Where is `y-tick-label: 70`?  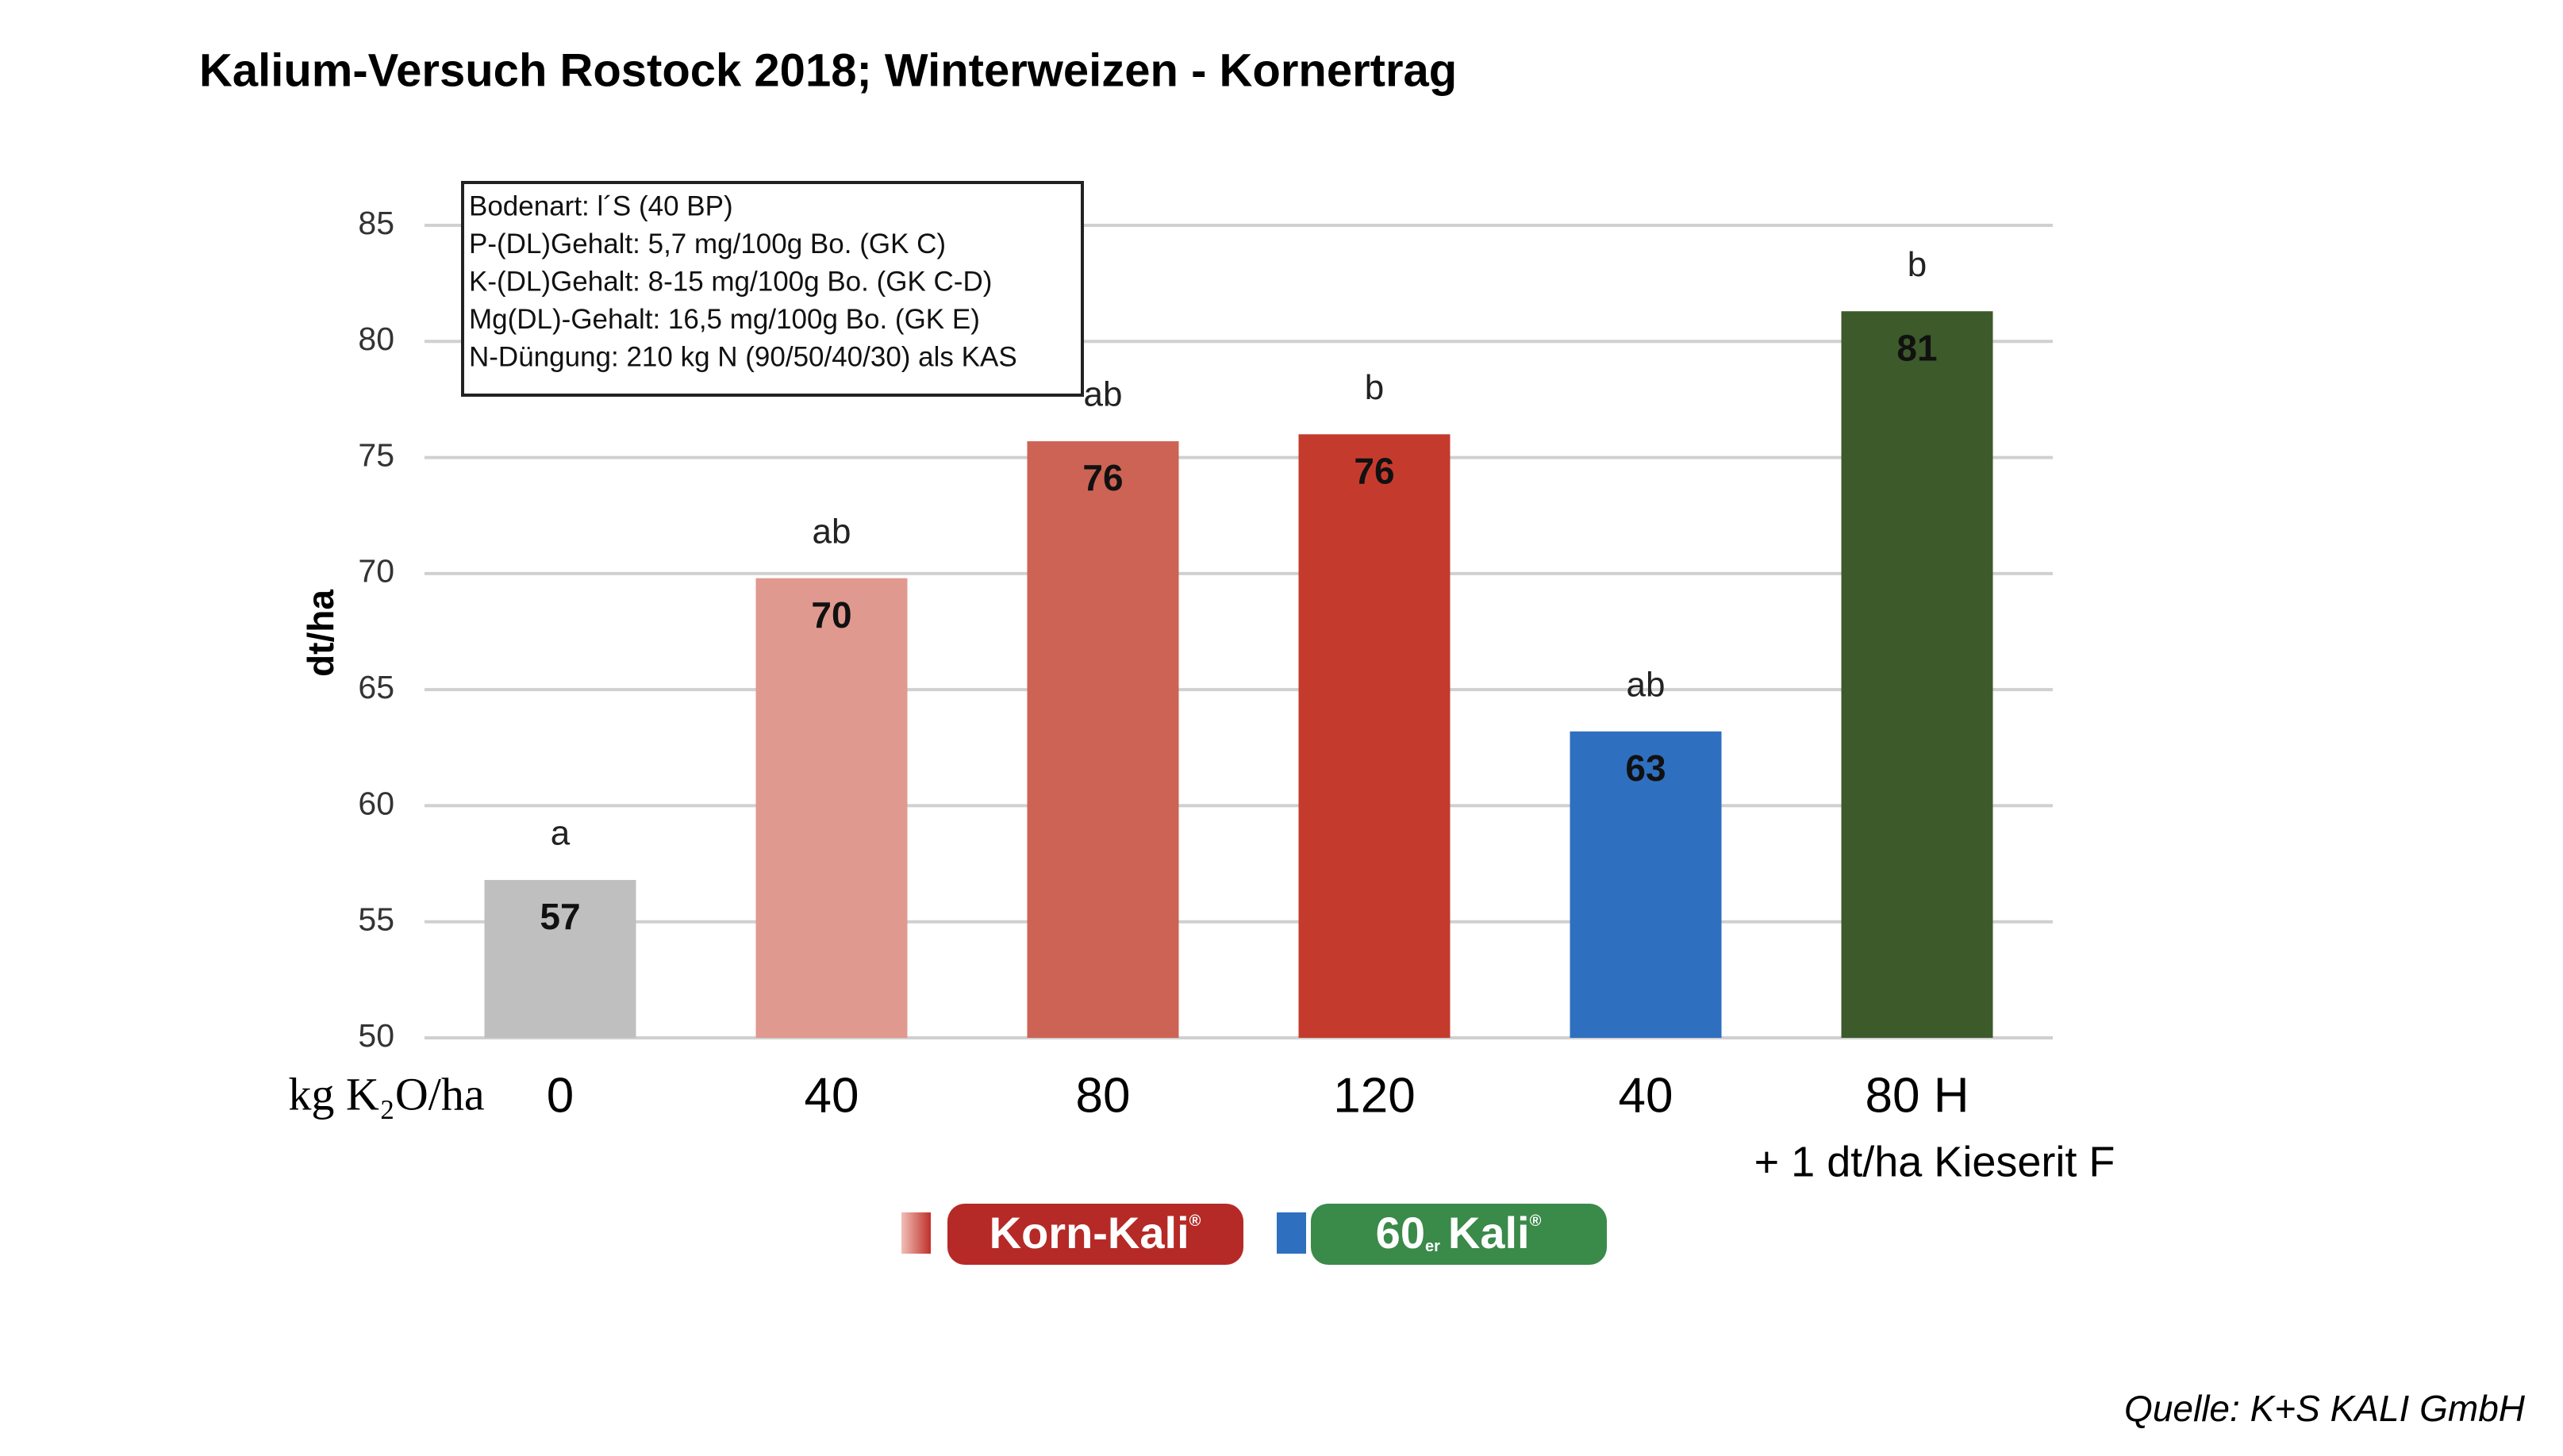
y-tick-label: 70 is located at coordinates (376, 571).